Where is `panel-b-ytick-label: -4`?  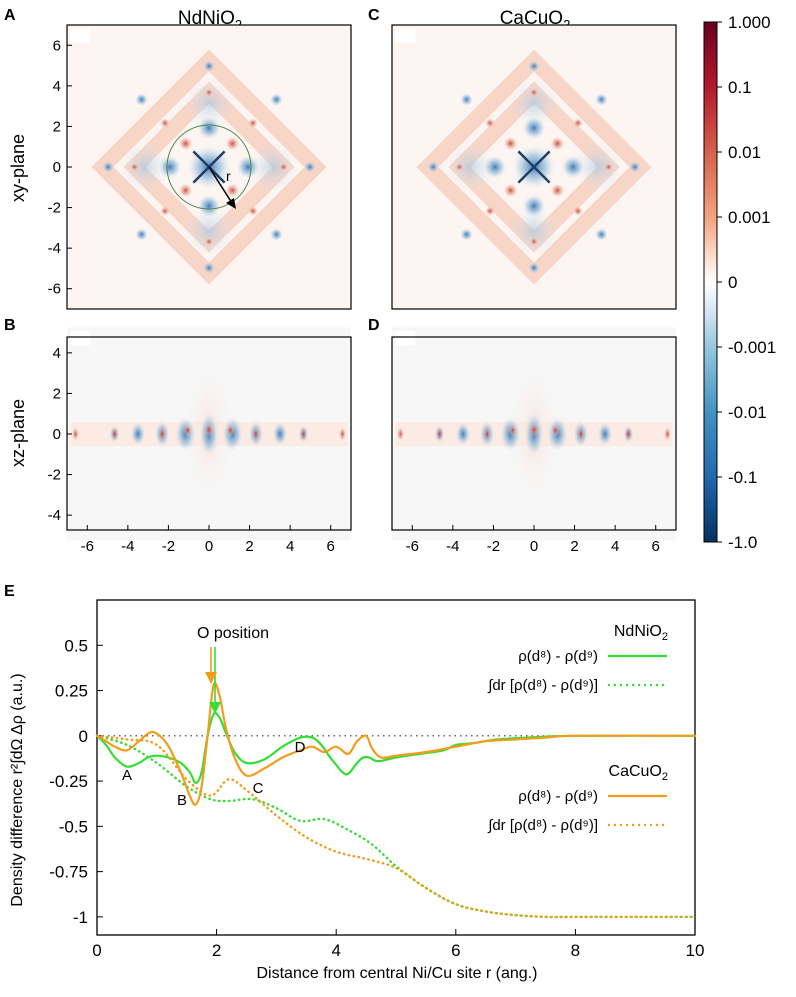
panel-b-ytick-label: -4 is located at coordinates (54, 515).